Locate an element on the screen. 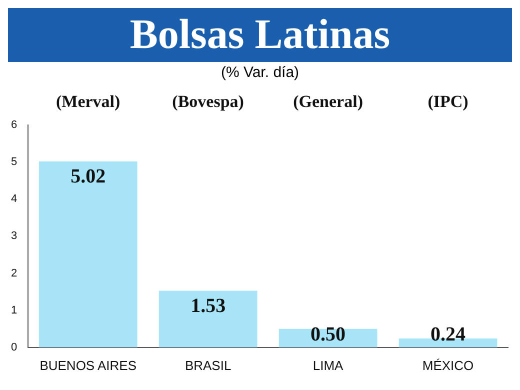 This screenshot has width=520, height=390. text: (General) is located at coordinates (328, 101).